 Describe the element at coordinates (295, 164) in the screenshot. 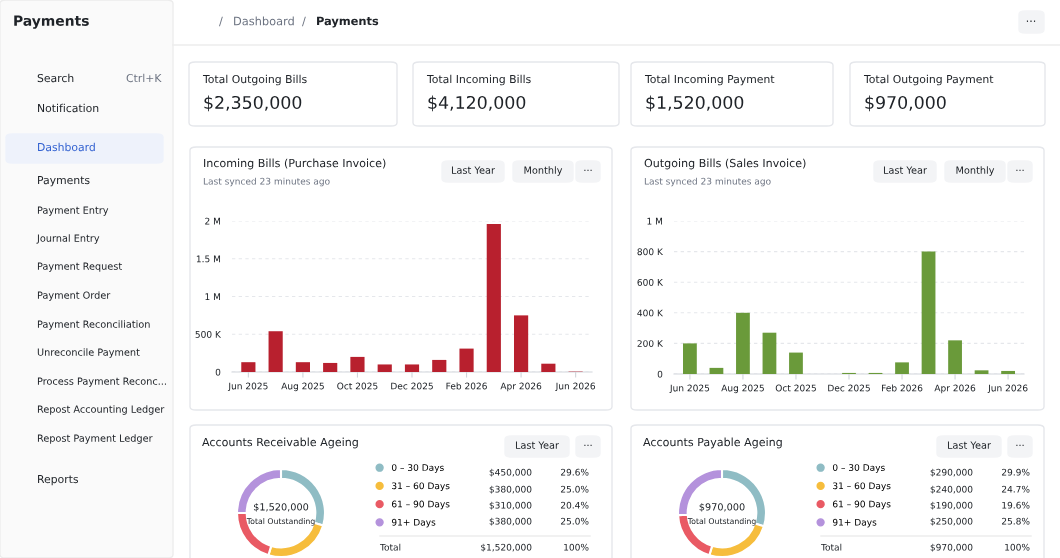

I see `chart-title: Incoming Bills (Purchase Invoice)` at that location.